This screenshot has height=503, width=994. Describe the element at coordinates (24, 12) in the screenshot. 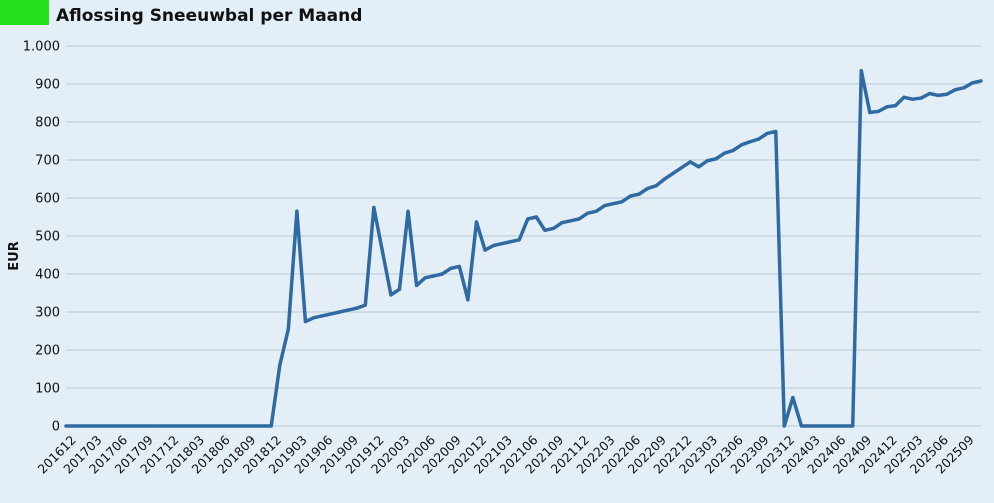

I see `title-color-swatch` at that location.